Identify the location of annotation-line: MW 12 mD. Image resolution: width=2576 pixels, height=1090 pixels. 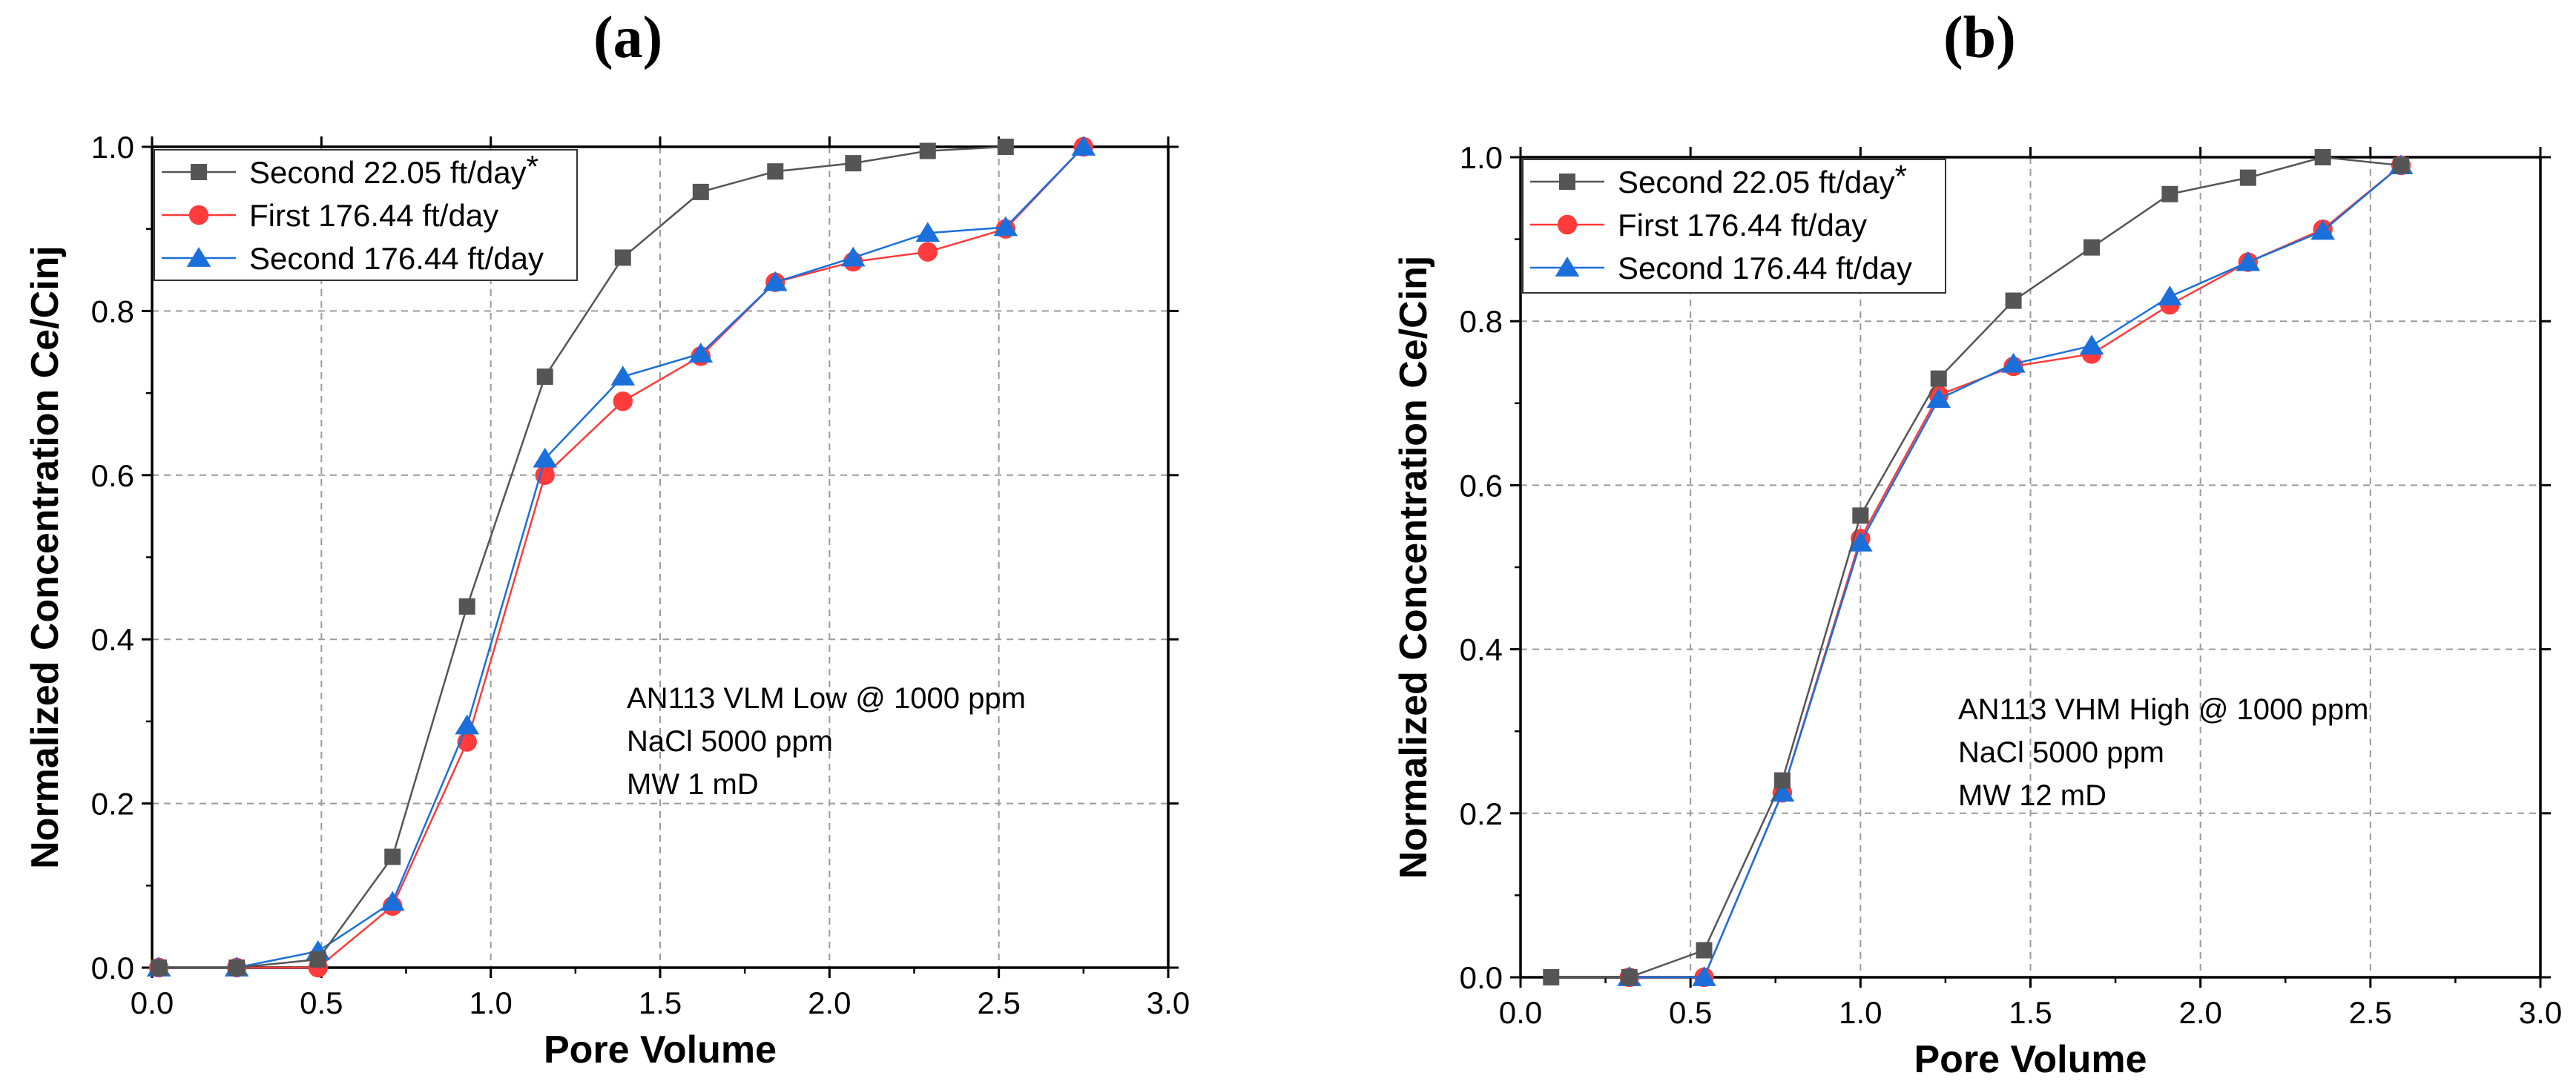
(2032, 795).